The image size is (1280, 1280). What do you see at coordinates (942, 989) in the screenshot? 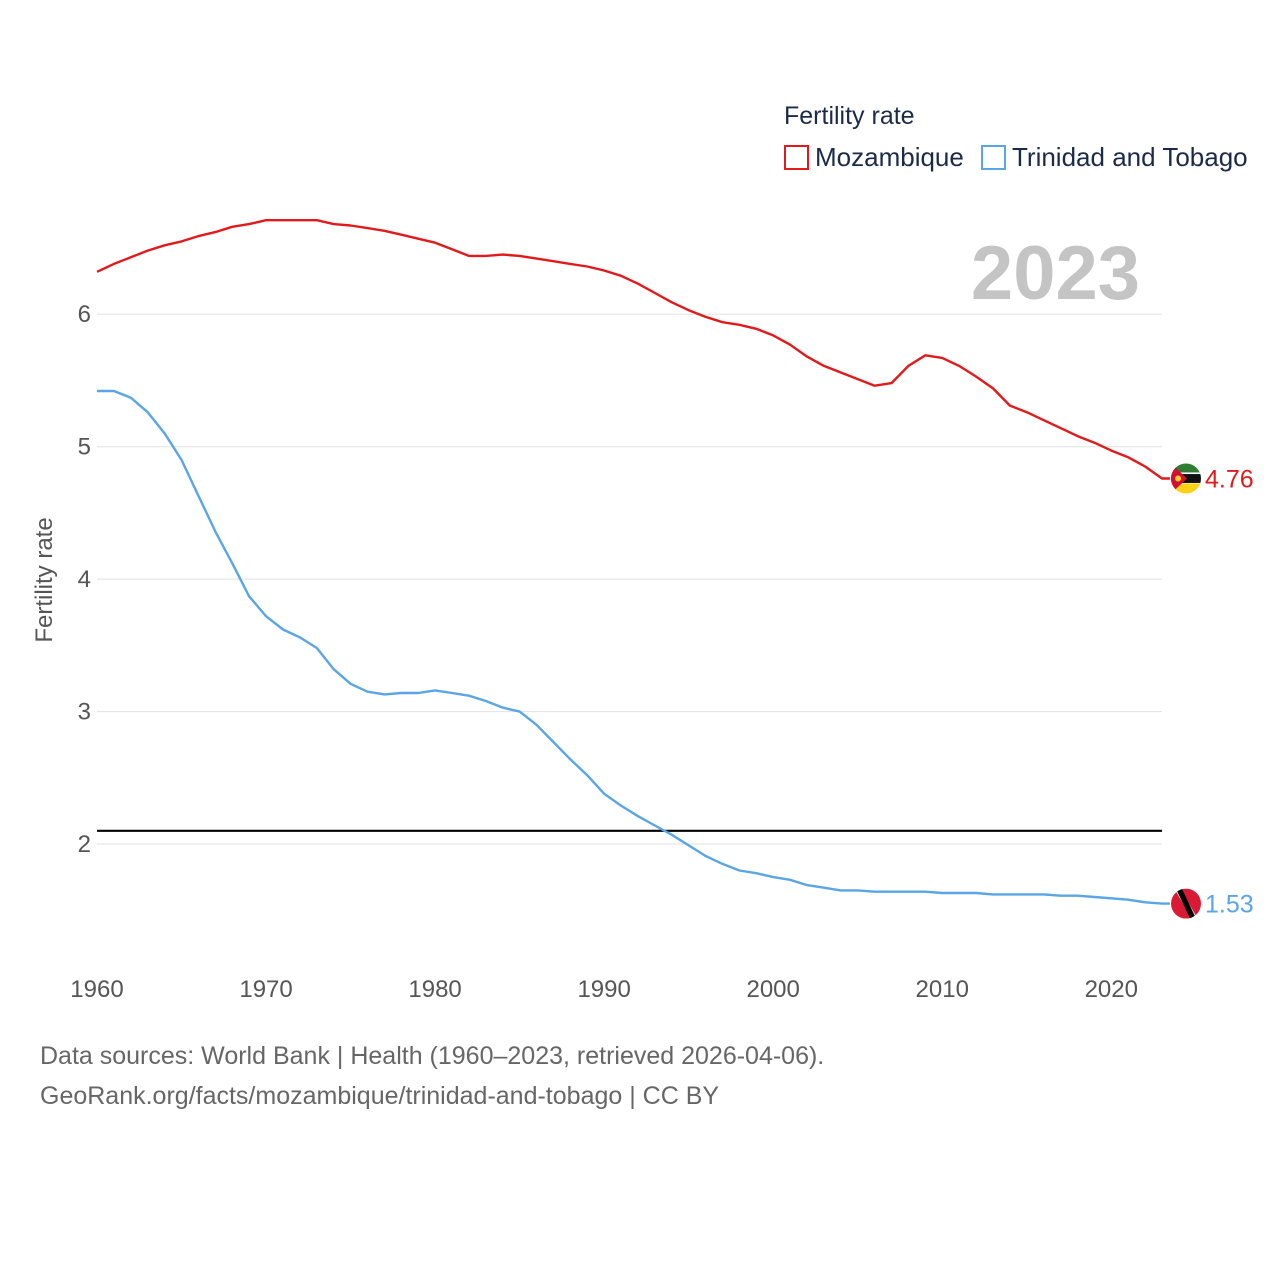
I see `x-tick-label: 2010` at bounding box center [942, 989].